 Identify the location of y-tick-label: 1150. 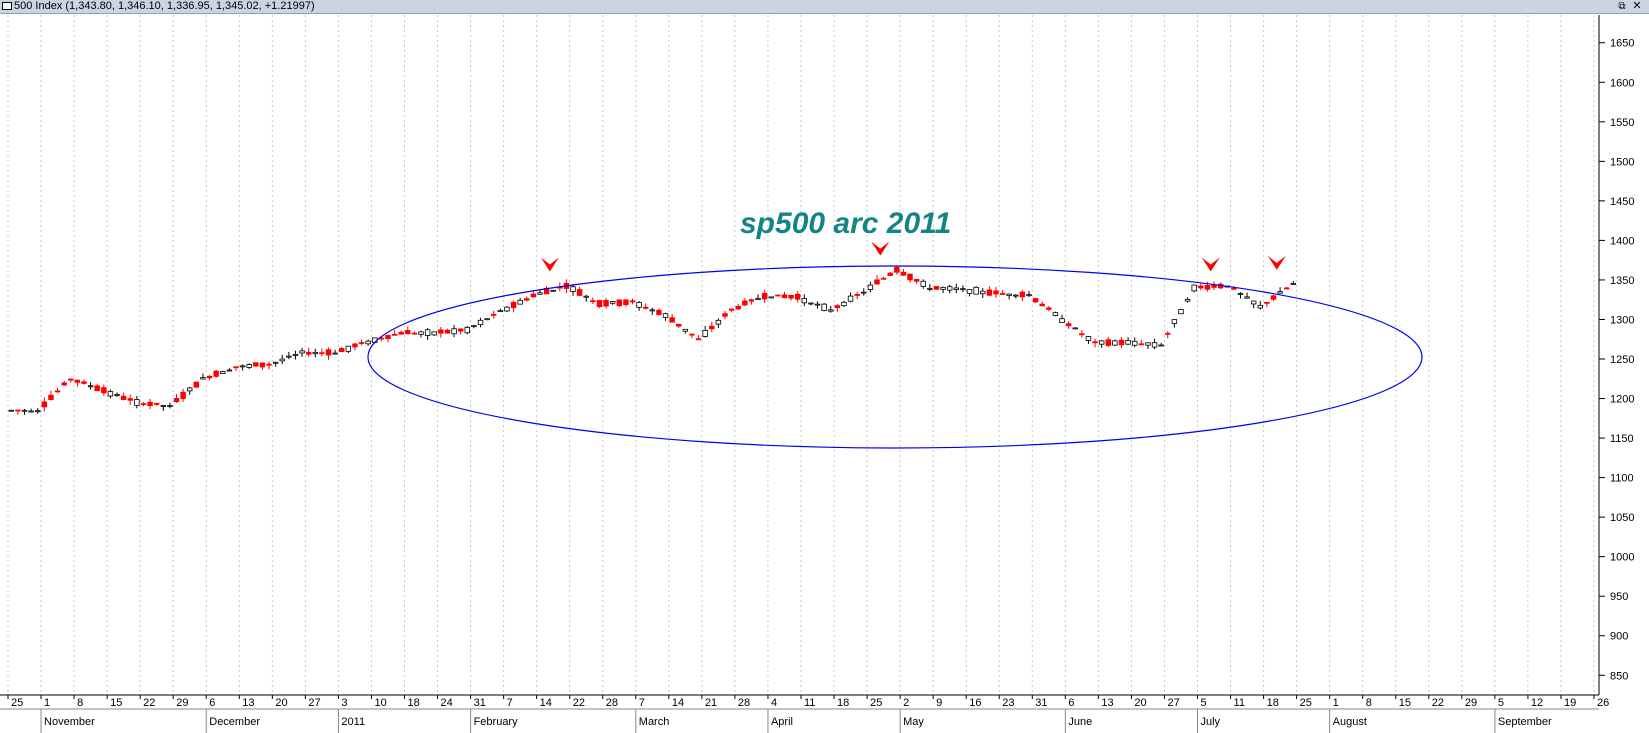
(1622, 439).